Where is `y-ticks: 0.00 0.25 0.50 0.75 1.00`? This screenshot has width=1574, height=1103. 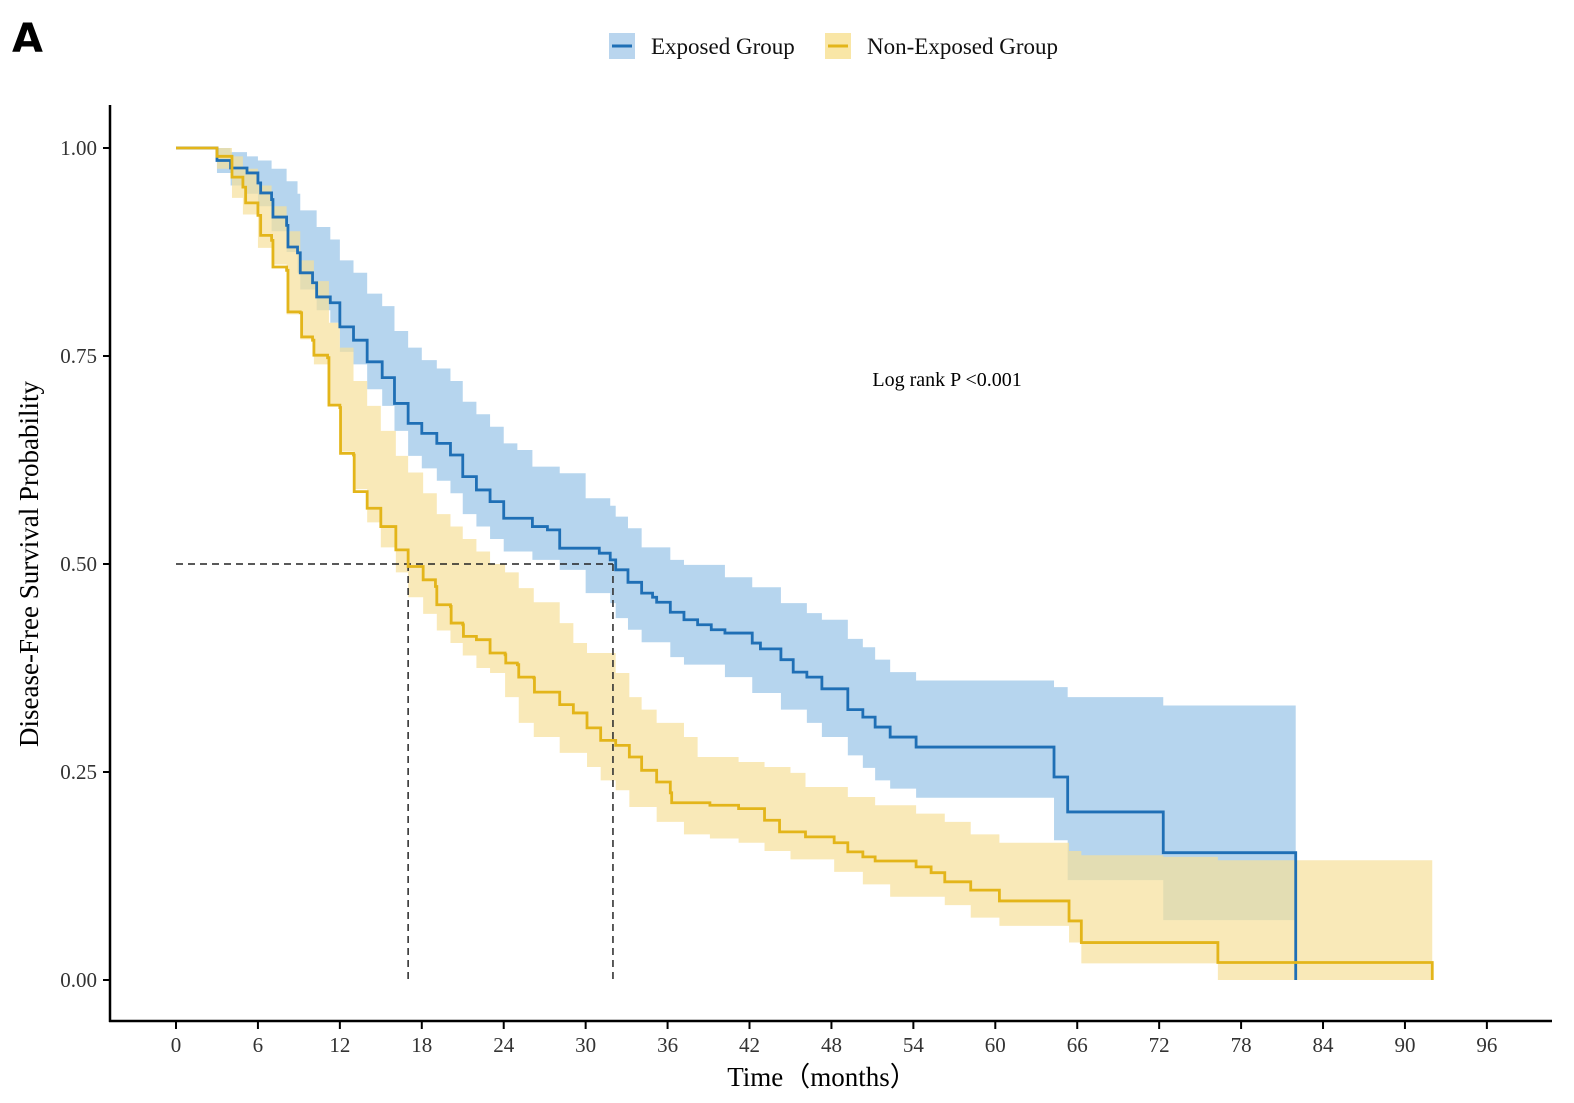 y-ticks: 0.00 0.25 0.50 0.75 1.00 is located at coordinates (85, 564).